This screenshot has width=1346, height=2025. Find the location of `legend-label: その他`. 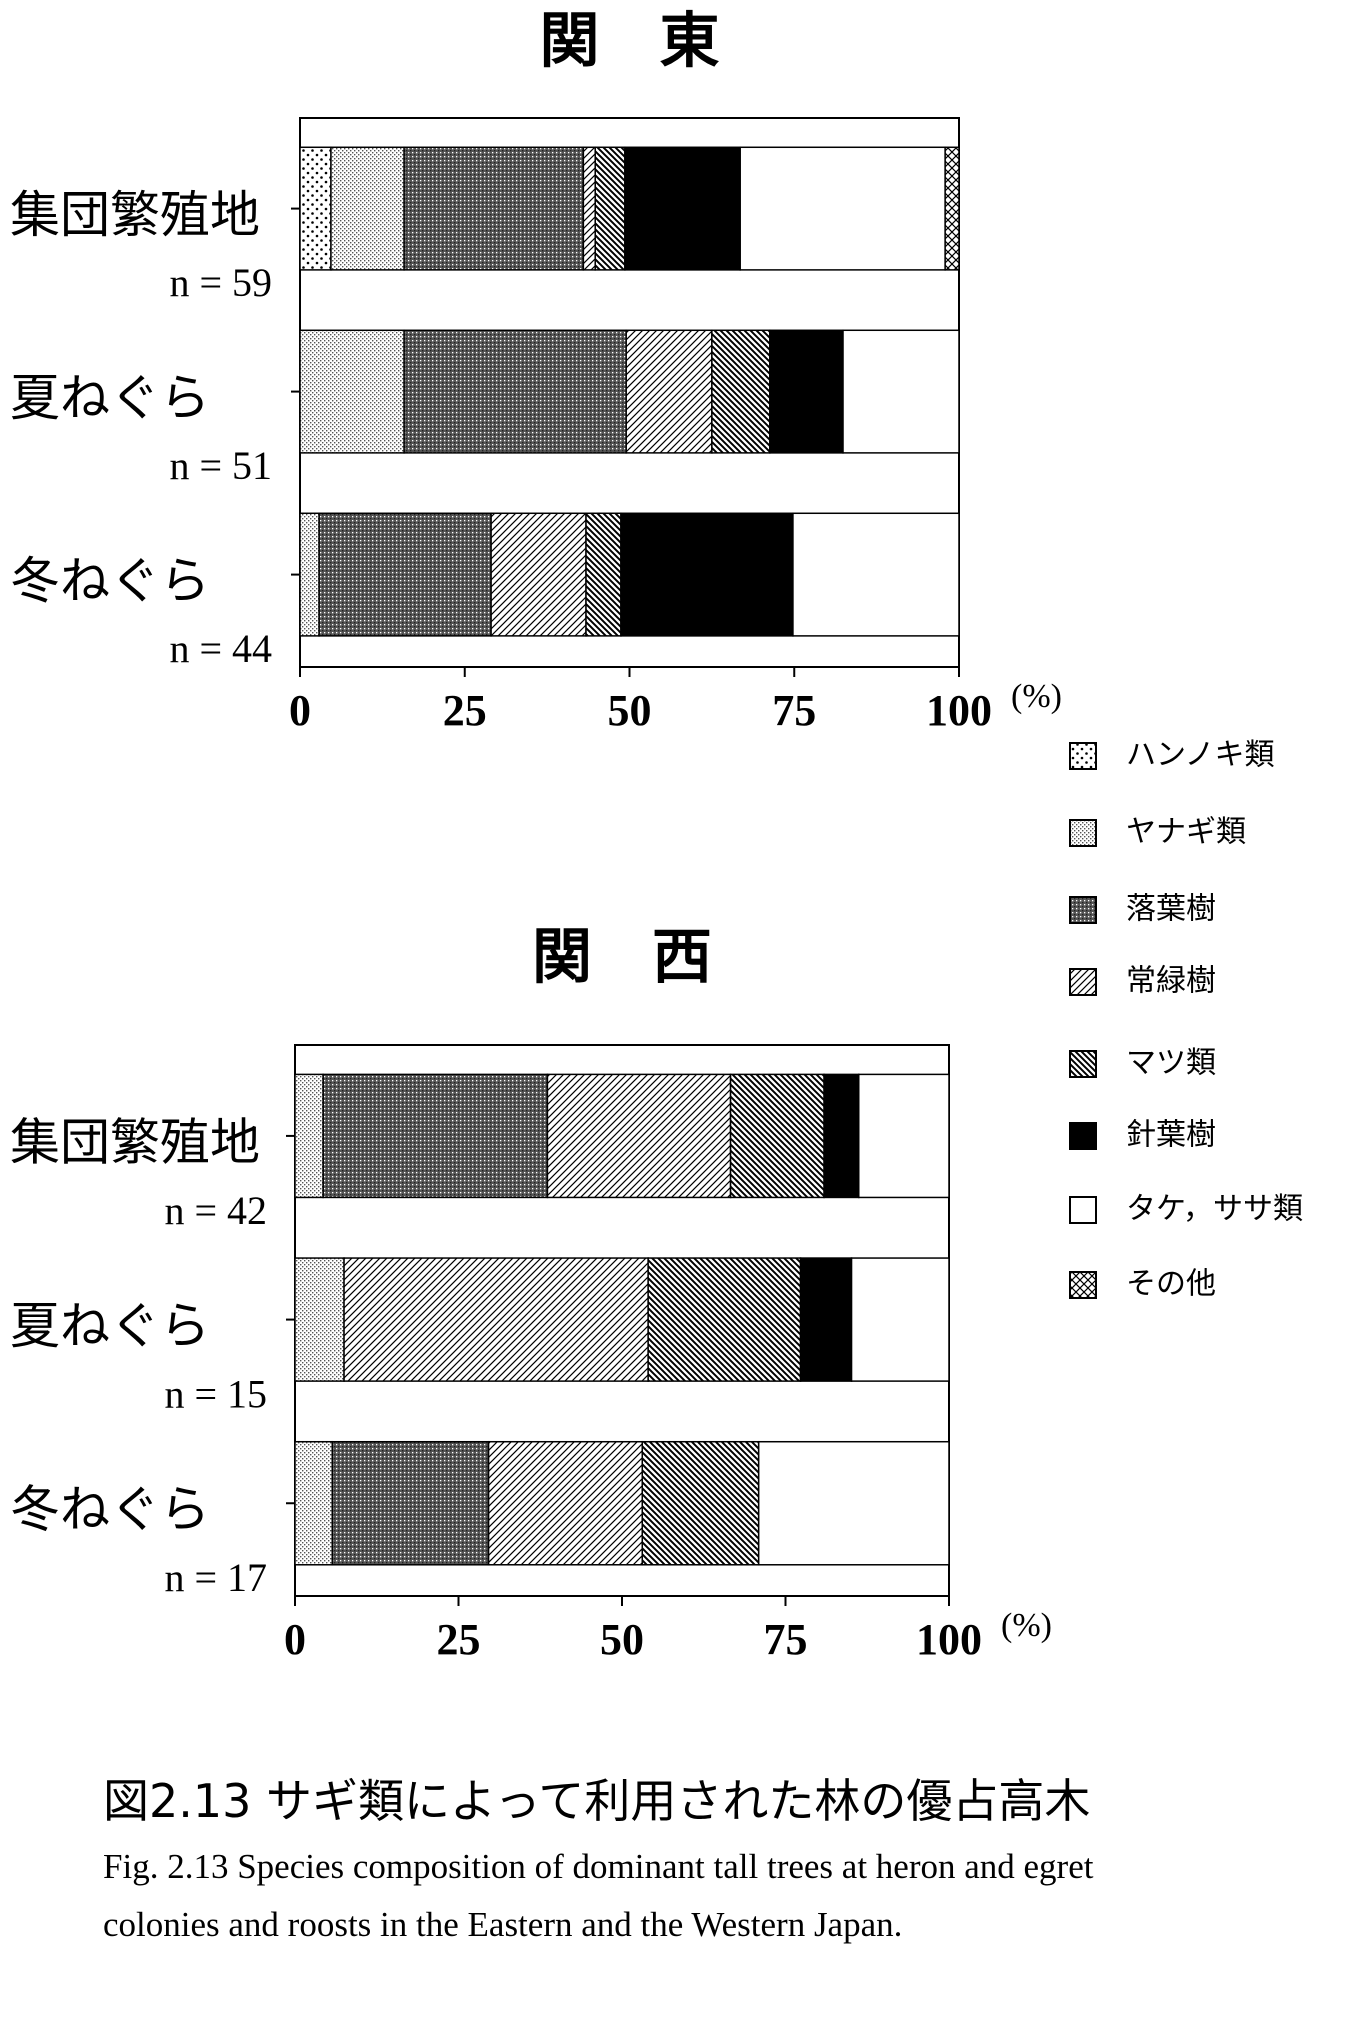

legend-label: その他 is located at coordinates (1171, 1284).